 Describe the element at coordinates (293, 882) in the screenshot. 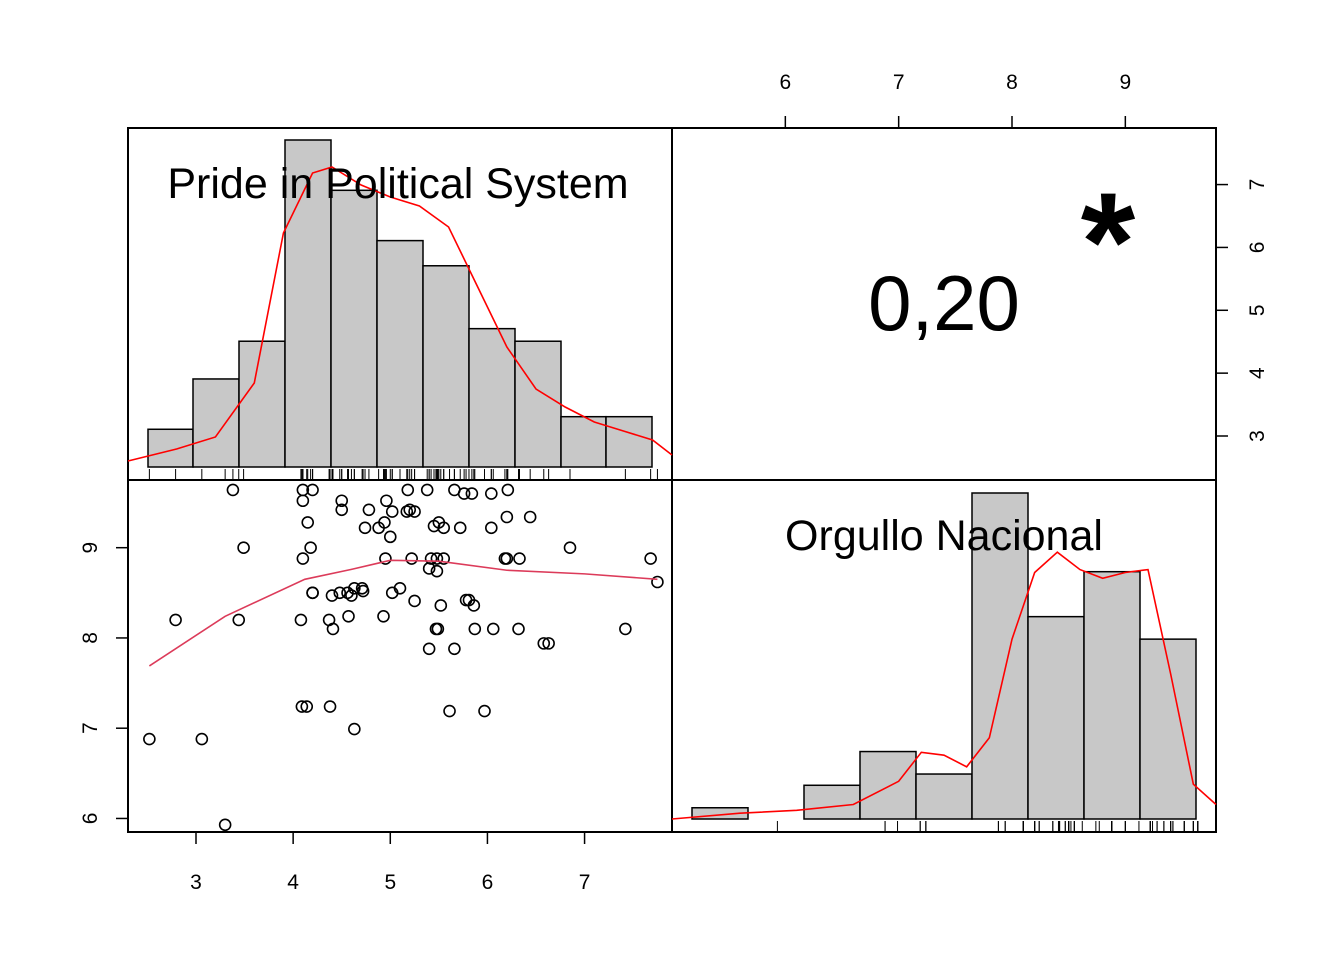

I see `x-tick-label: 4` at that location.